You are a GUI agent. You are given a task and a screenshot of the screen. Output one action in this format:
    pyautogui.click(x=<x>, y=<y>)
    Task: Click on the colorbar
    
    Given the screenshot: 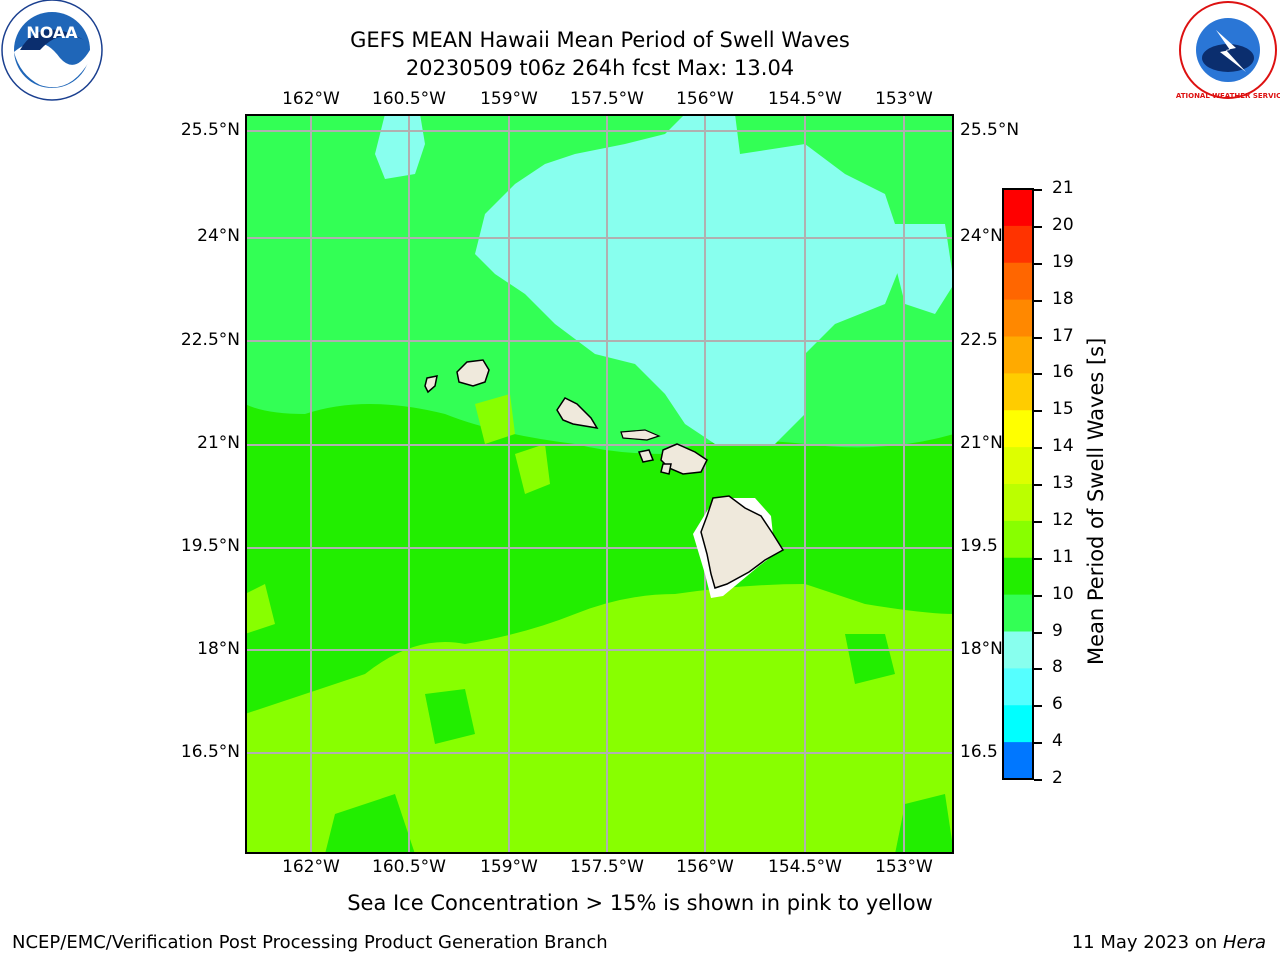 What is the action you would take?
    pyautogui.click(x=1018, y=484)
    